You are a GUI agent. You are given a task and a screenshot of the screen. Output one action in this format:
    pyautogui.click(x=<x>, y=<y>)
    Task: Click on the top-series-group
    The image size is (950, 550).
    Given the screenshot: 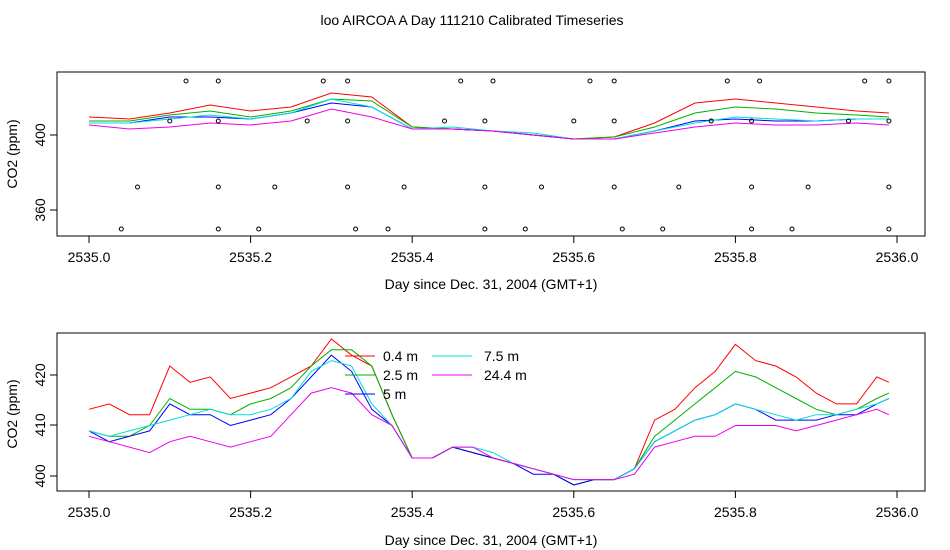 What is the action you would take?
    pyautogui.click(x=488, y=116)
    